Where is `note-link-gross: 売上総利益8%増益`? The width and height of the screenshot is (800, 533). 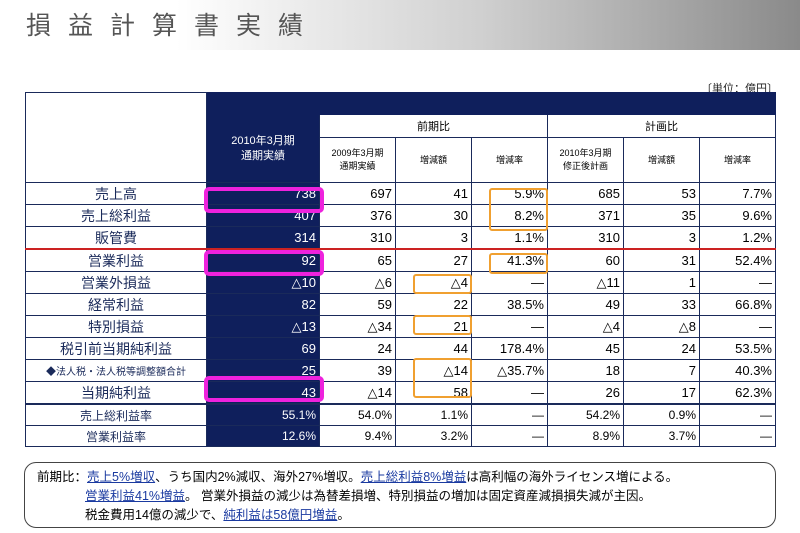 note-link-gross: 売上総利益8%増益 is located at coordinates (413, 477).